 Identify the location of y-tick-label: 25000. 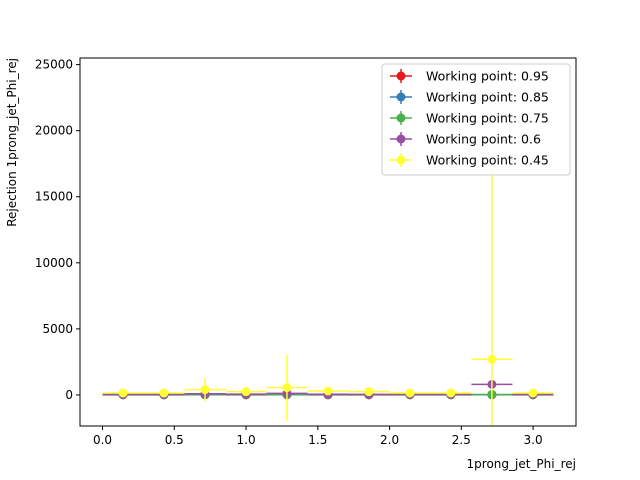
(54, 65).